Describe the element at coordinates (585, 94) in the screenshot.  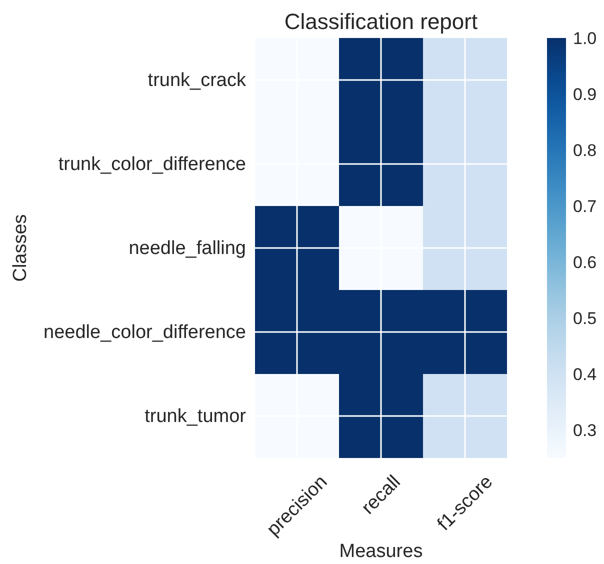
I see `color-bar-label: 0.9` at that location.